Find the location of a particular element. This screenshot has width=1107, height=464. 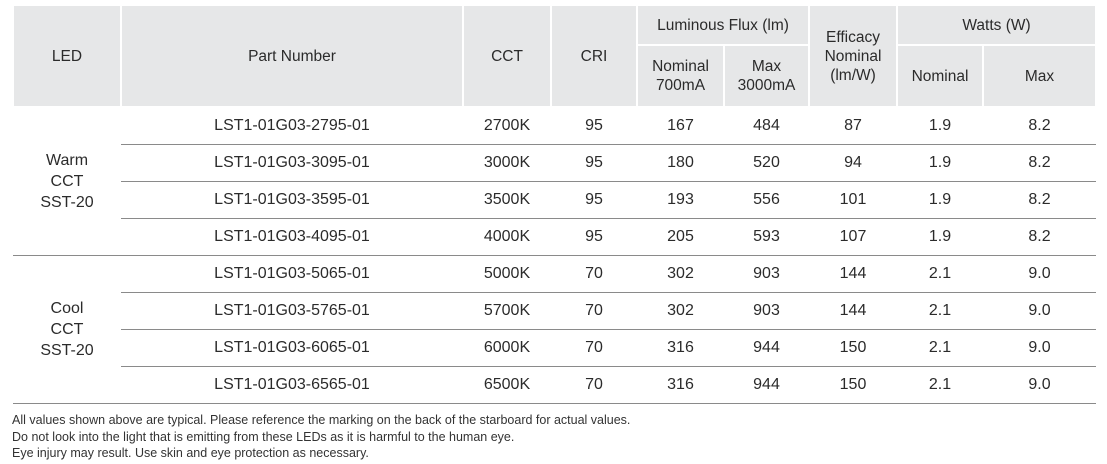

cell-part-number: LST1-01G03-6065-01 is located at coordinates (292, 348).